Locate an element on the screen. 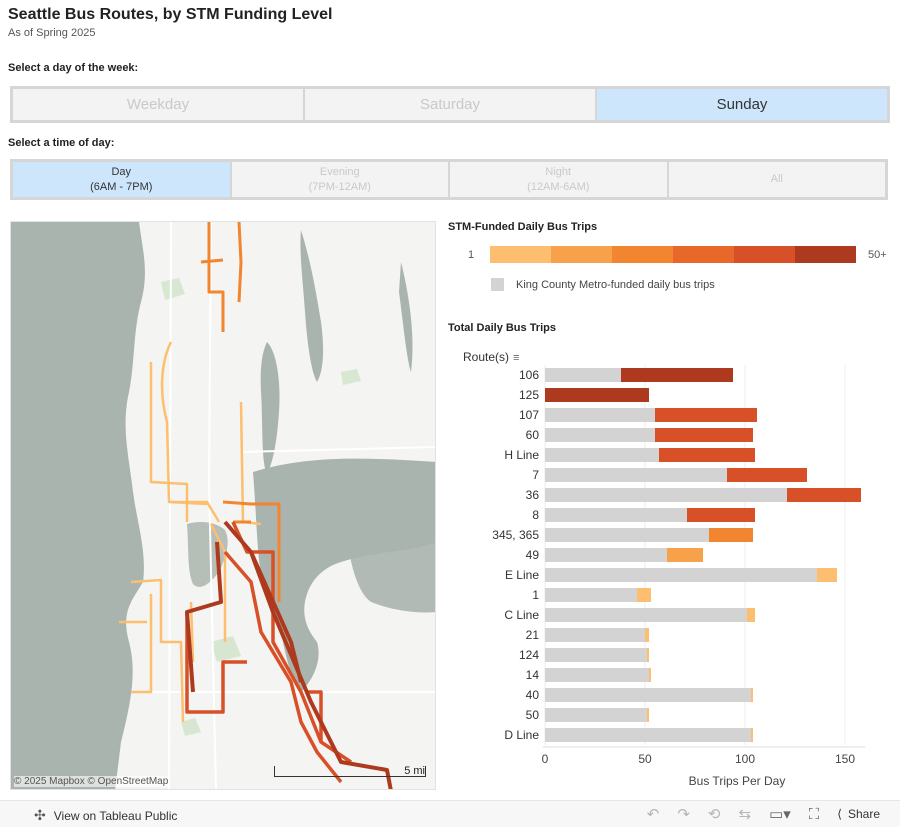 The width and height of the screenshot is (900, 827). share-icon: ⟨ is located at coordinates (839, 814).